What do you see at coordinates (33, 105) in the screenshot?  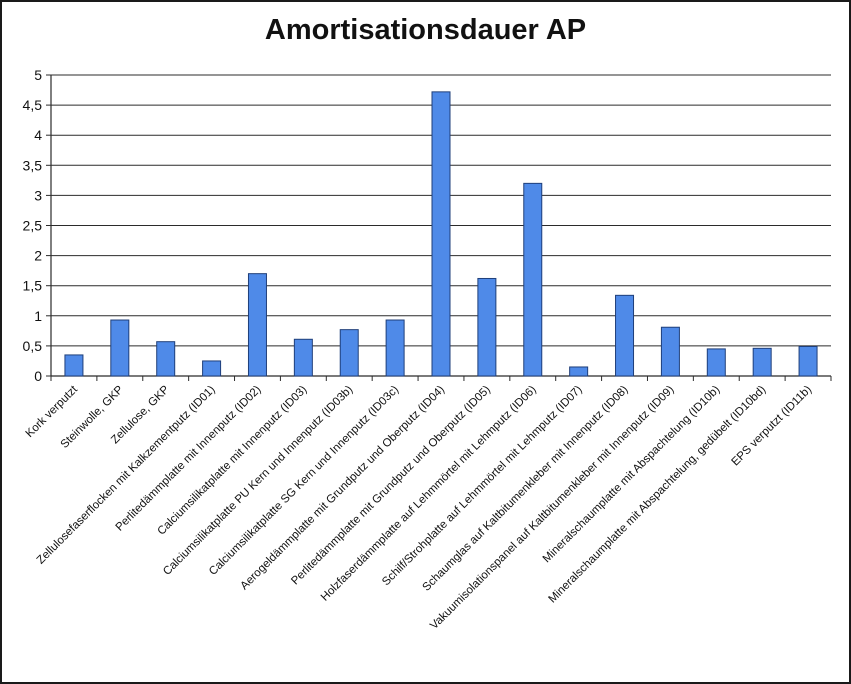 I see `y-tick-label: 4,5` at bounding box center [33, 105].